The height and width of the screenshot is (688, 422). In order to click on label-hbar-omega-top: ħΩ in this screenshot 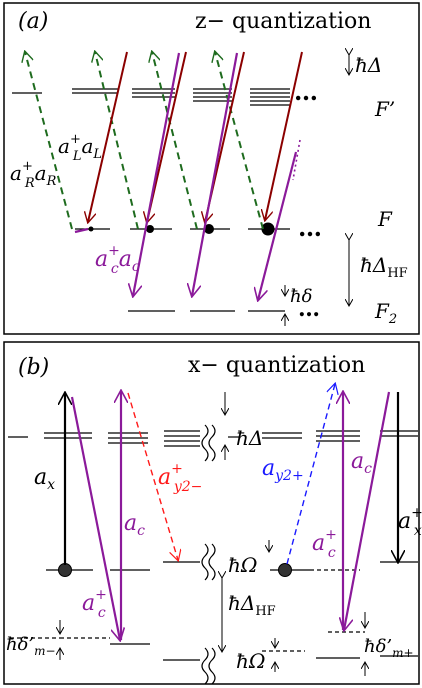, I will do `click(242, 565)`.